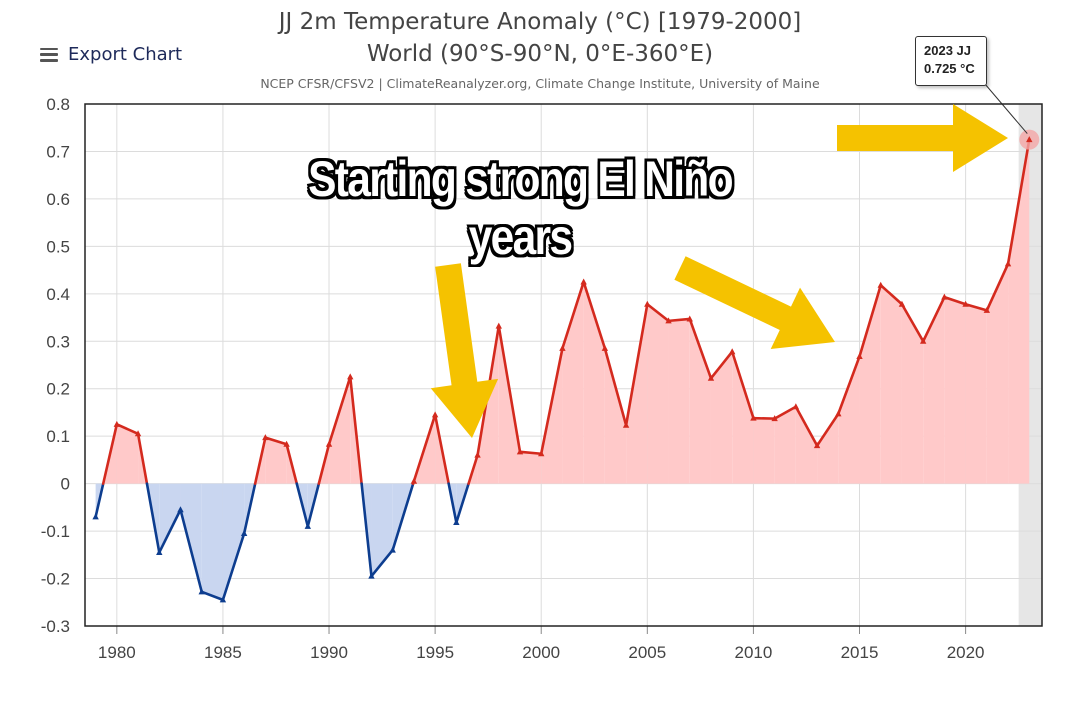 This screenshot has height=704, width=1080. I want to click on x-tick-label: 1990, so click(329, 652).